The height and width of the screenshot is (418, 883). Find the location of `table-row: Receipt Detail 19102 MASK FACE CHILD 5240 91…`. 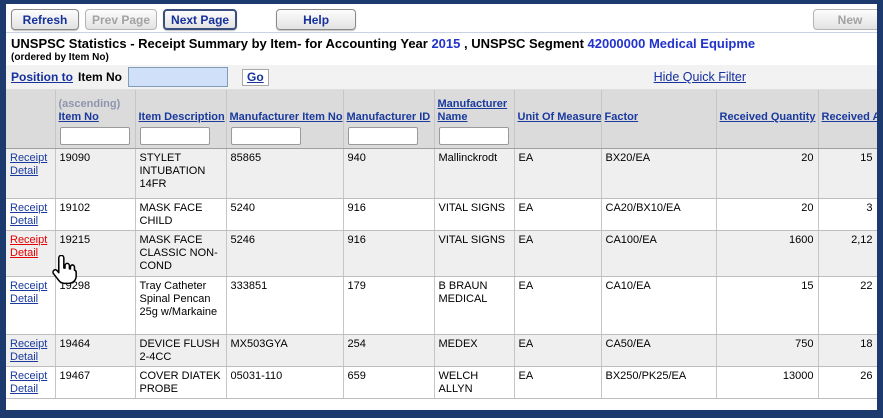

table-row: Receipt Detail 19102 MASK FACE CHILD 5240 91… is located at coordinates (441, 214).